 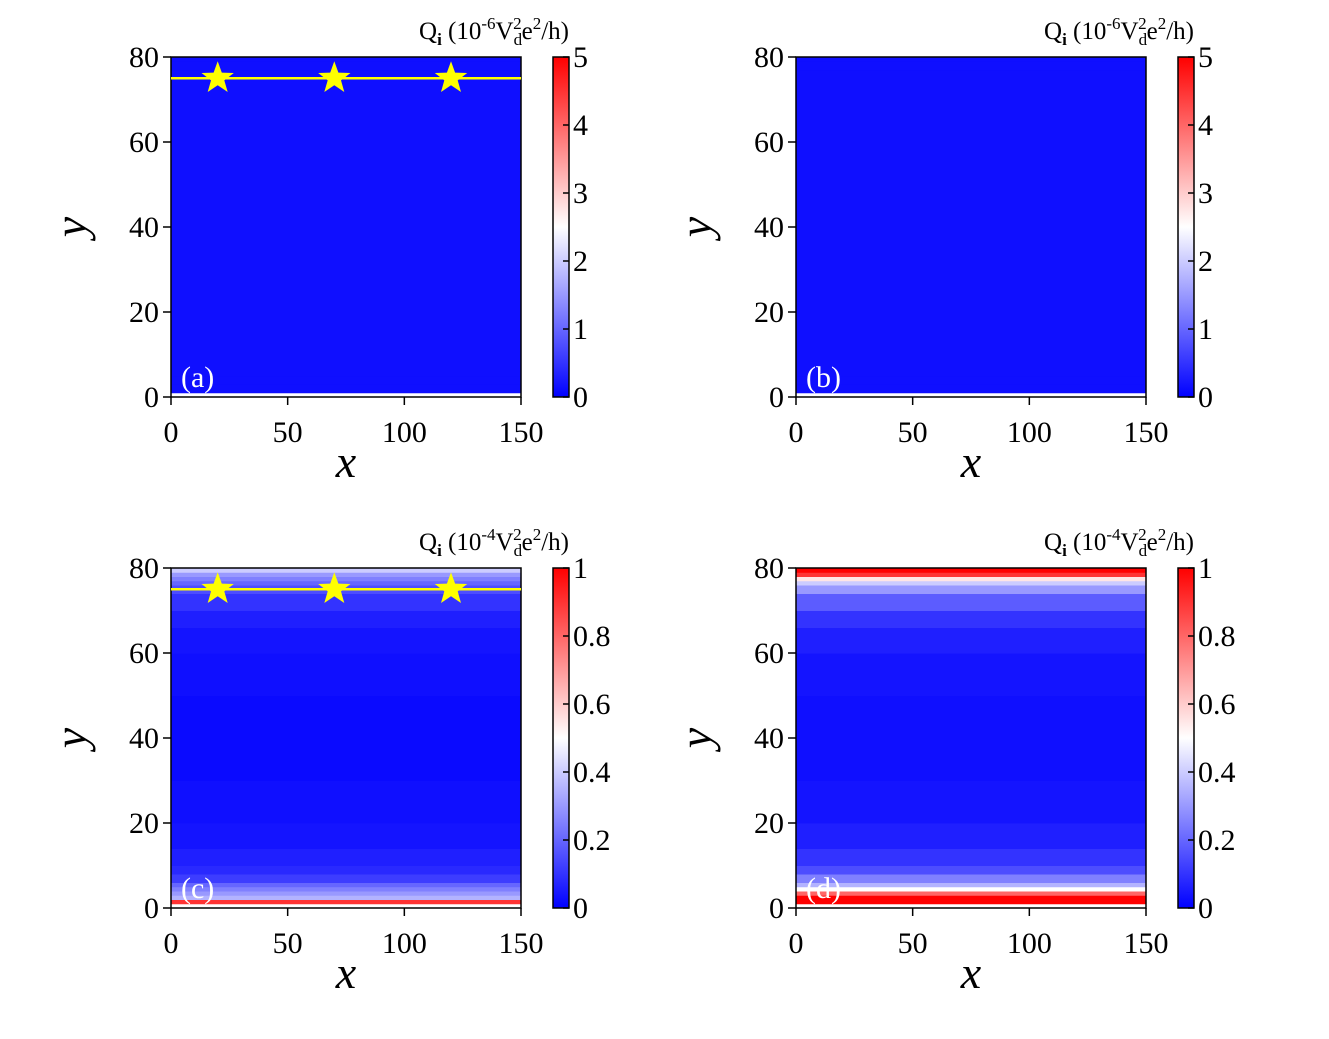 What do you see at coordinates (288, 432) in the screenshot?
I see `x-tick-label: 50` at bounding box center [288, 432].